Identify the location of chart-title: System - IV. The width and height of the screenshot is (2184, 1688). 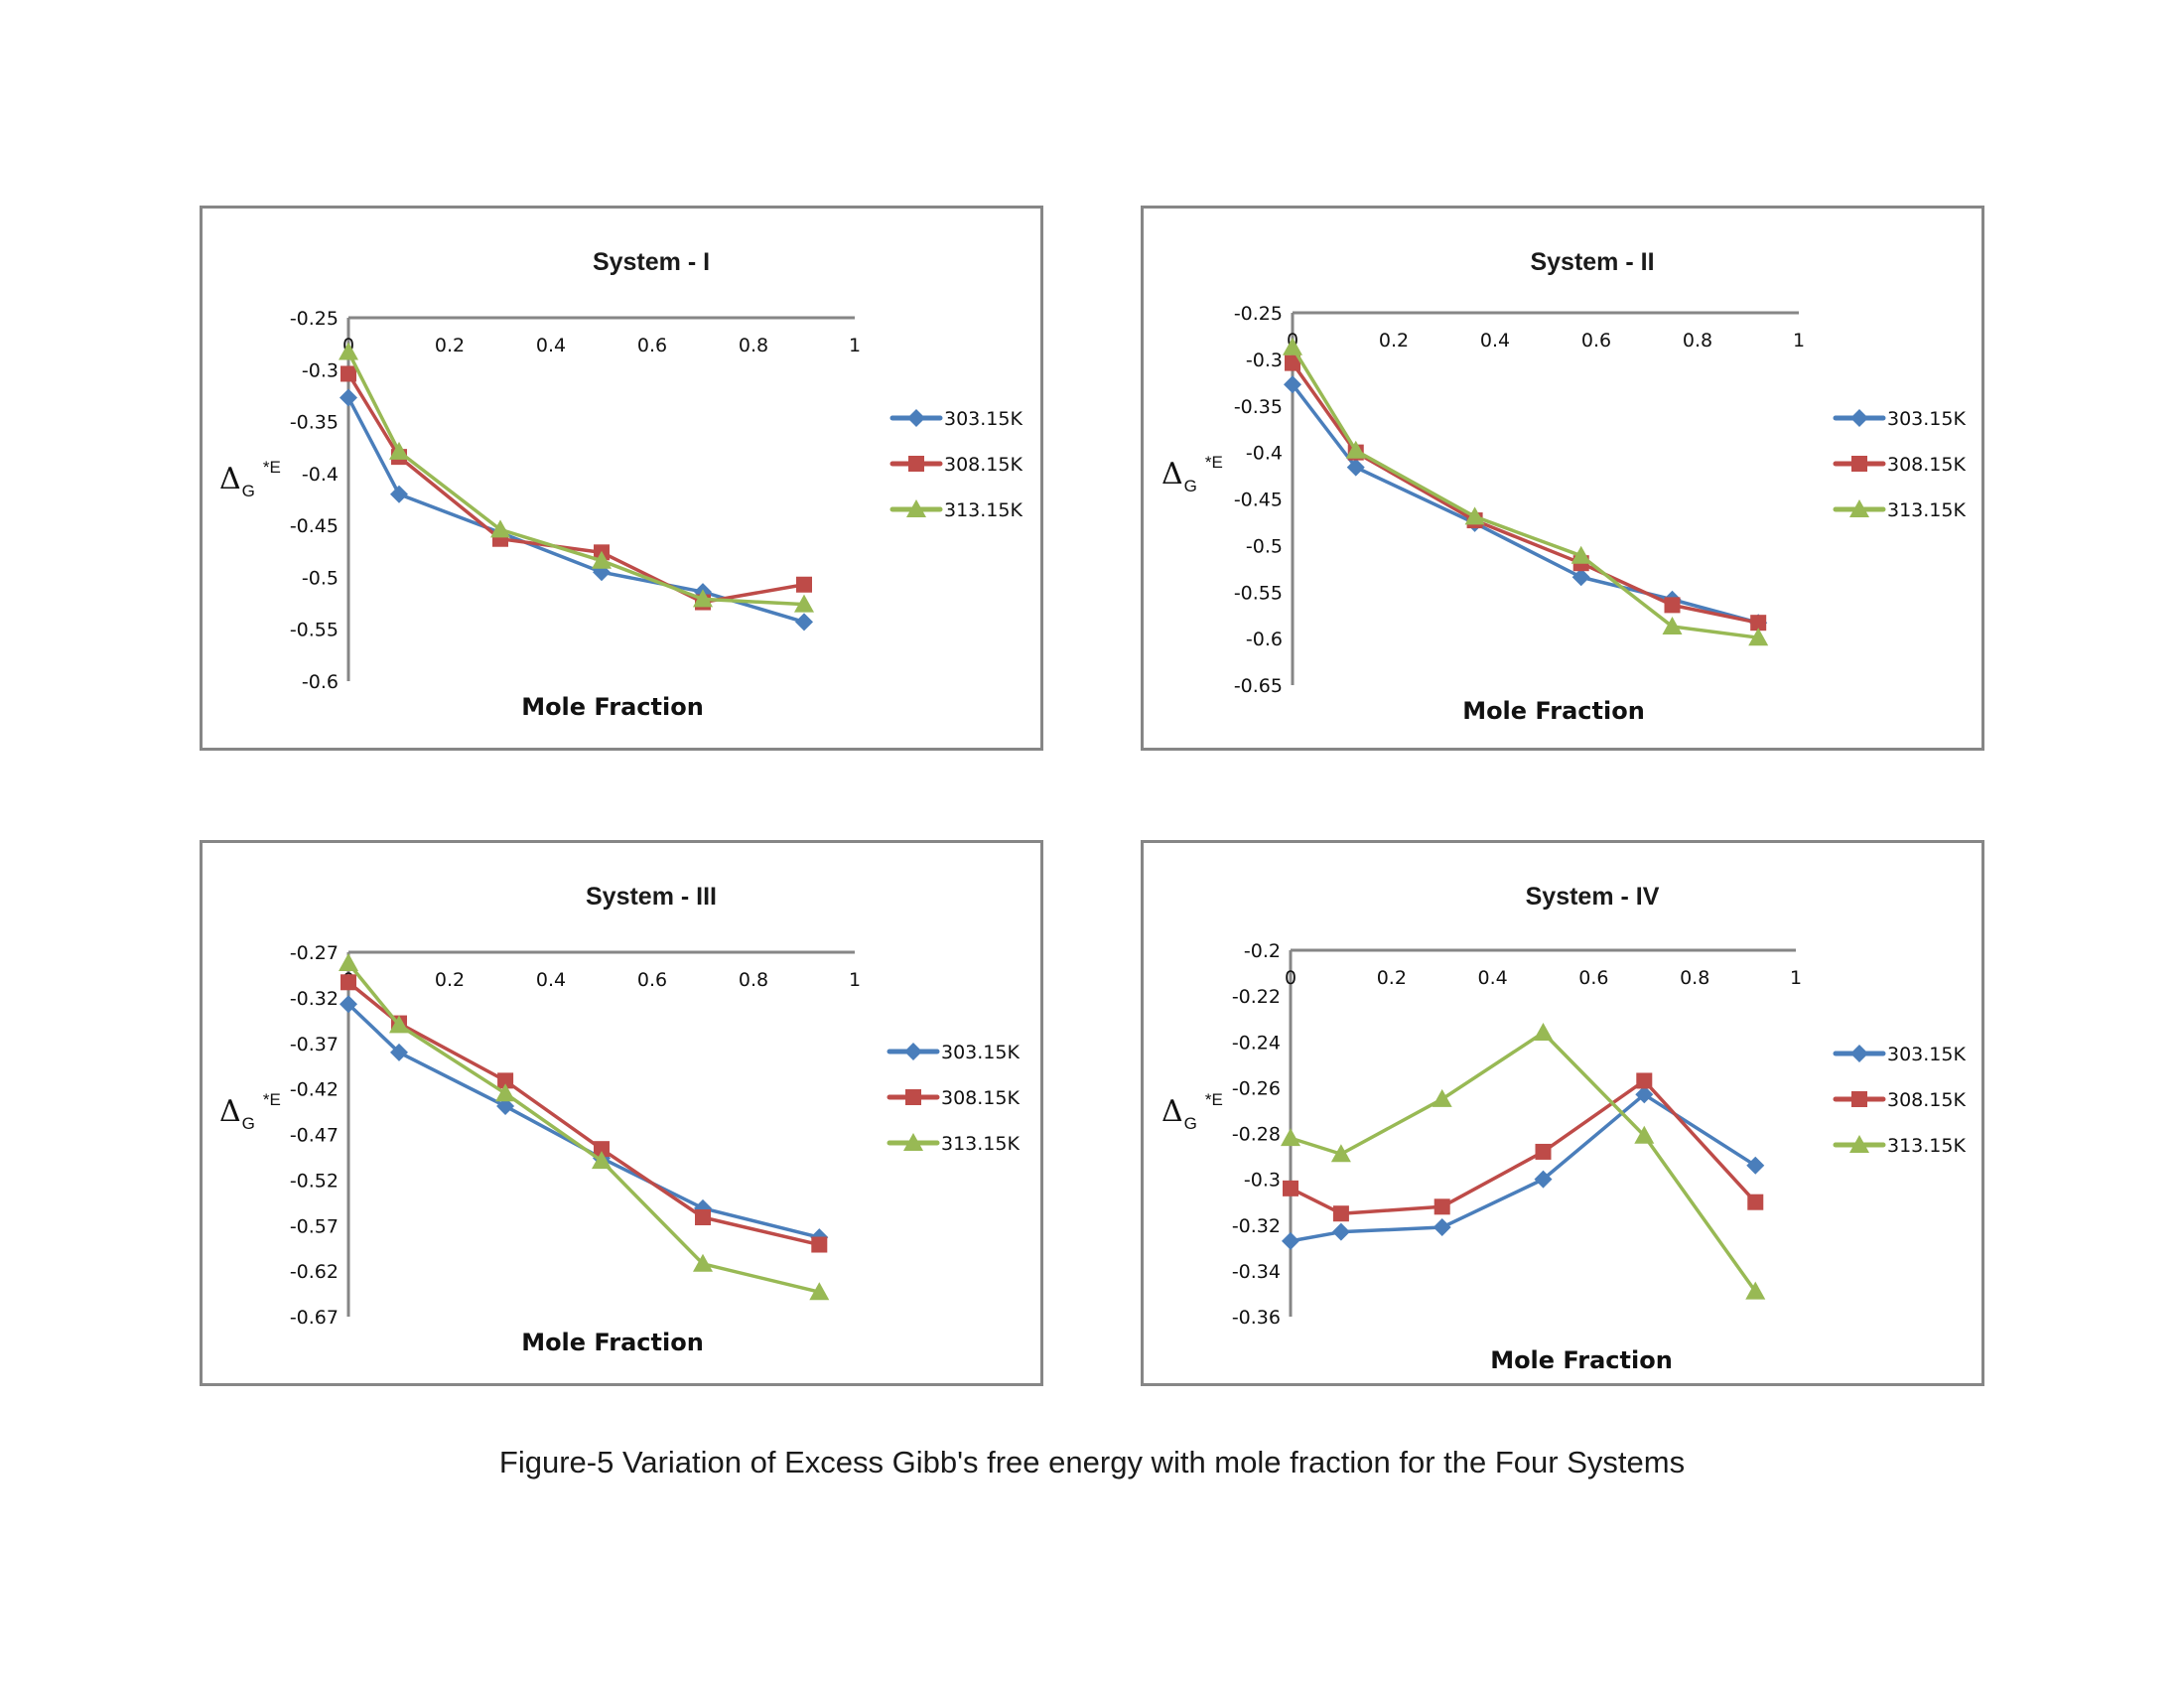
(1593, 897).